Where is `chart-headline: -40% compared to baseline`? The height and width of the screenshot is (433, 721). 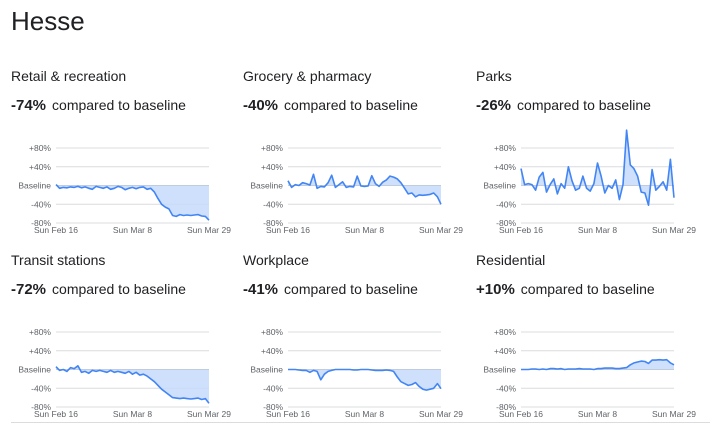 chart-headline: -40% compared to baseline is located at coordinates (330, 105).